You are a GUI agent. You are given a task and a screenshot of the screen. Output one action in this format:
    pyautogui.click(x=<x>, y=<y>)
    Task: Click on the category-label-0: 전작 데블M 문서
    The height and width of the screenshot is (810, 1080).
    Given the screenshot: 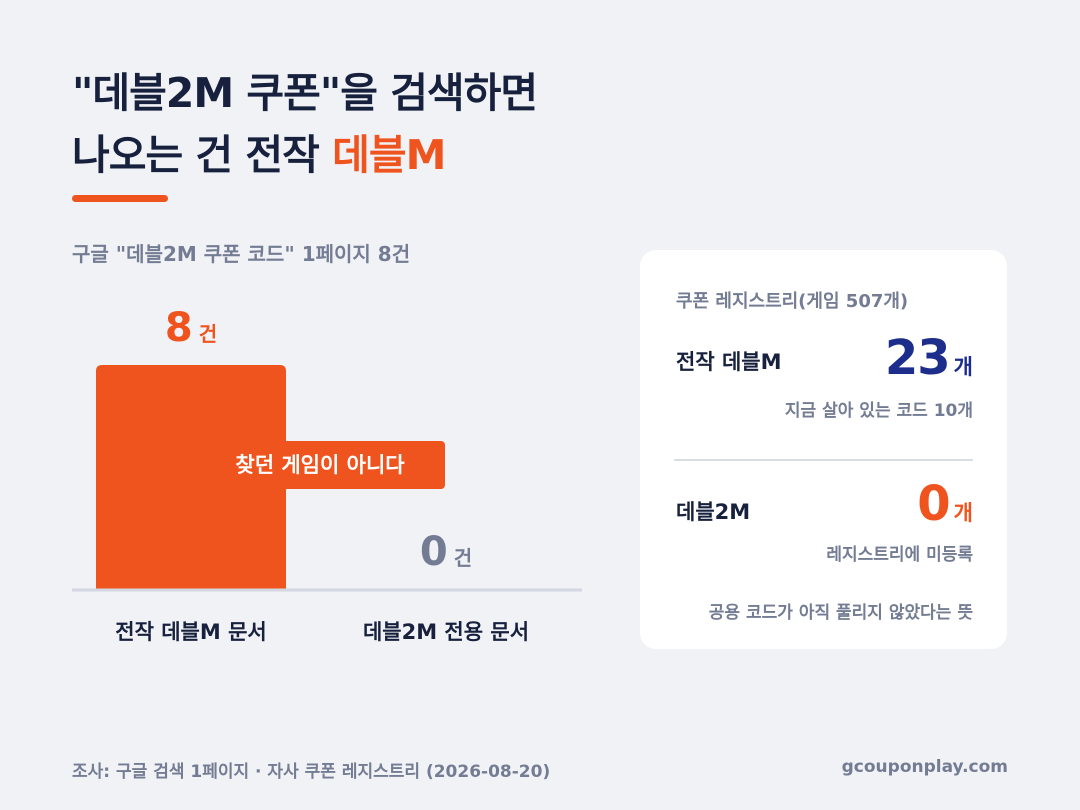 What is the action you would take?
    pyautogui.click(x=190, y=632)
    